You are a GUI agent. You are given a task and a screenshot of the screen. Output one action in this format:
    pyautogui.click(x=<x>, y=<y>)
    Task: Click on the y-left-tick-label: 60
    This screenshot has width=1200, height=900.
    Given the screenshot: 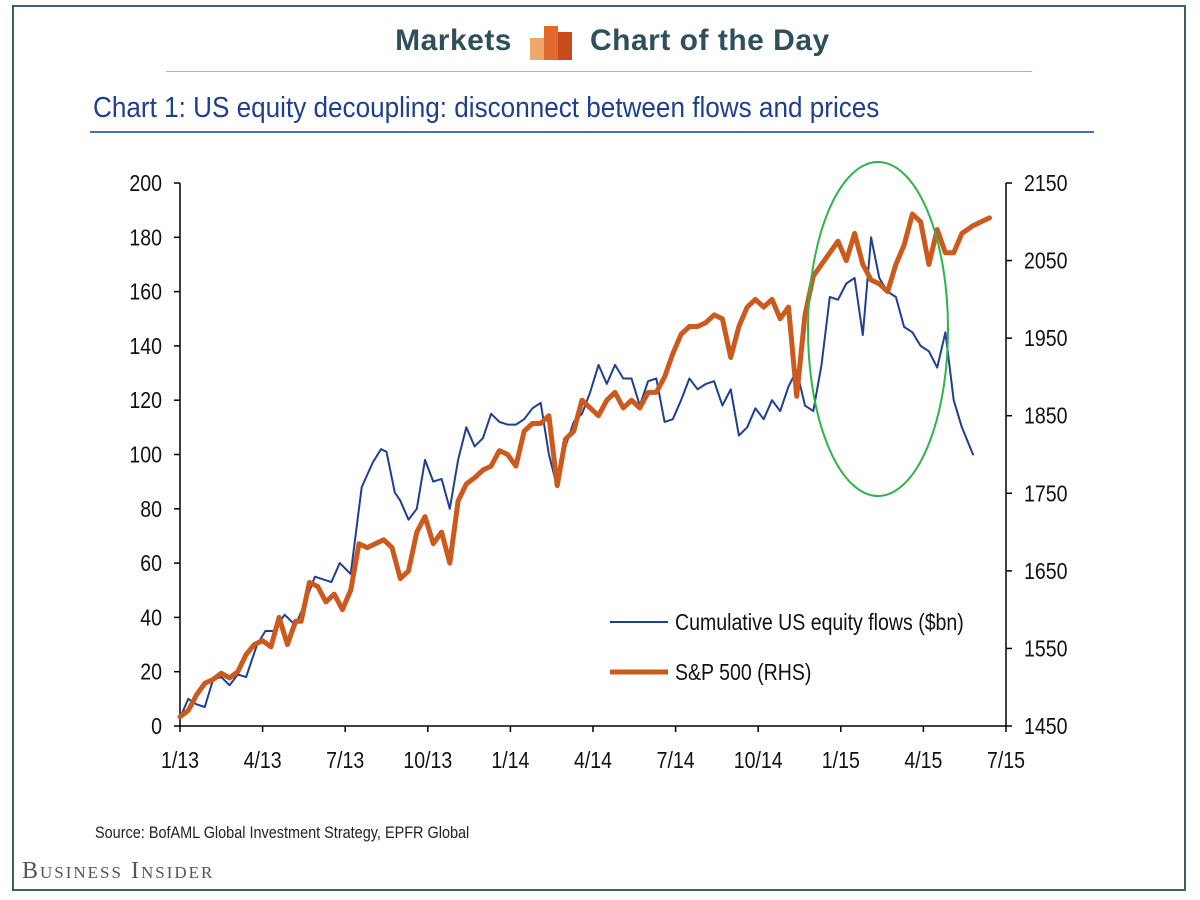 What is the action you would take?
    pyautogui.click(x=151, y=564)
    